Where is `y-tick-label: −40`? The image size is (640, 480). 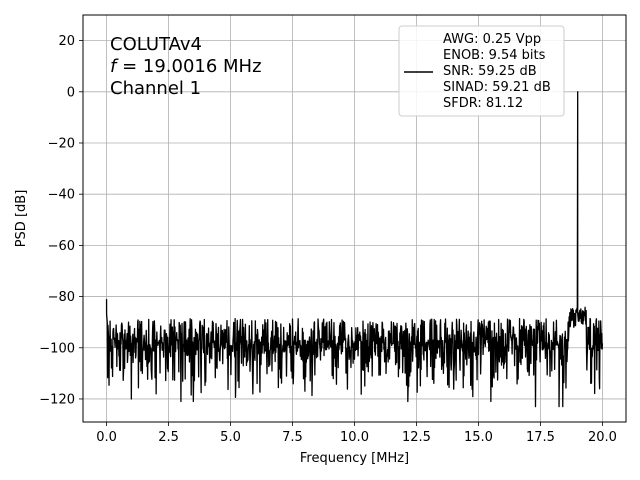
y-tick-label: −40 is located at coordinates (61, 195).